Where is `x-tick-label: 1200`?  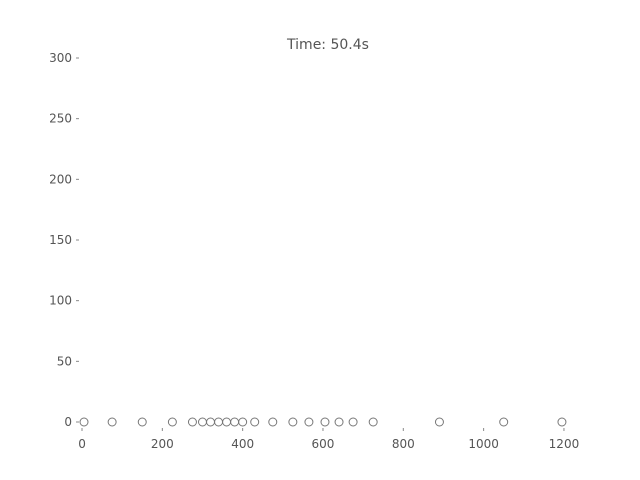
x-tick-label: 1200 is located at coordinates (564, 444).